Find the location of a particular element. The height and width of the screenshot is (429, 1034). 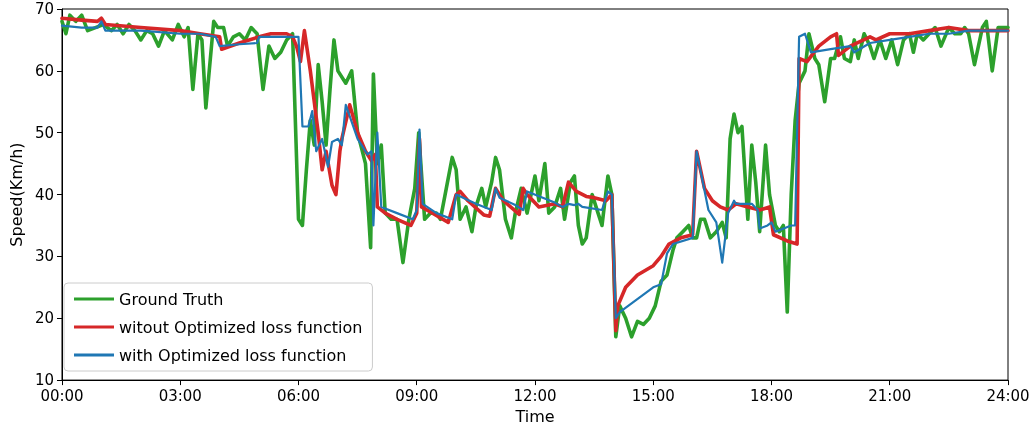

x-axis-title: Time is located at coordinates (534, 416).